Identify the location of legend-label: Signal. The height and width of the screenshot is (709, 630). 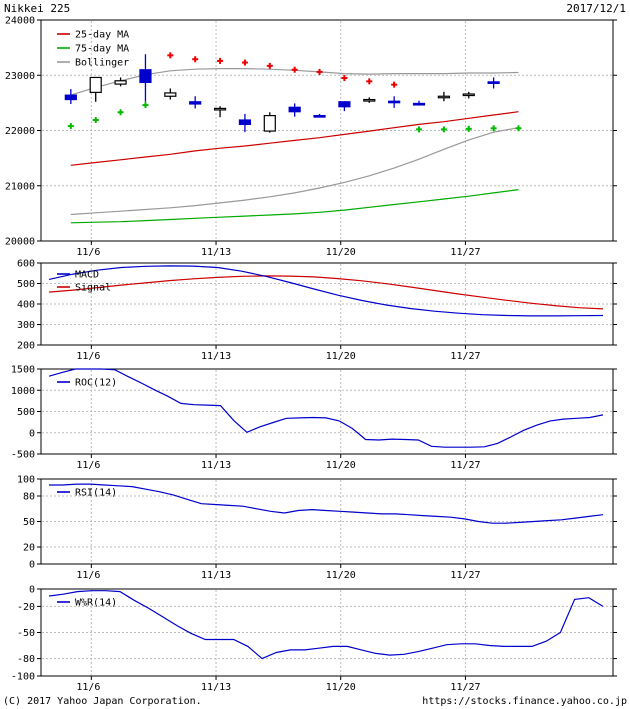
(93, 288).